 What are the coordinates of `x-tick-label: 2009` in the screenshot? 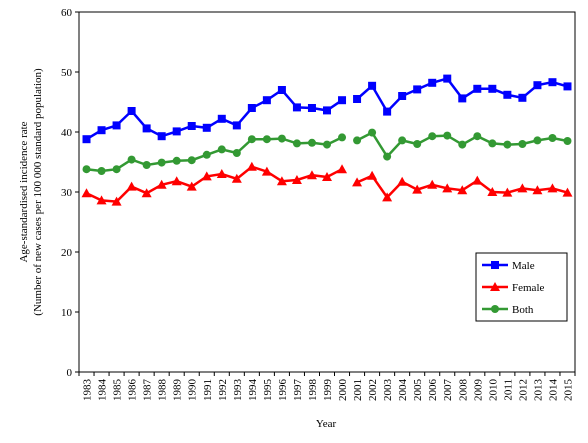 It's located at (478, 390).